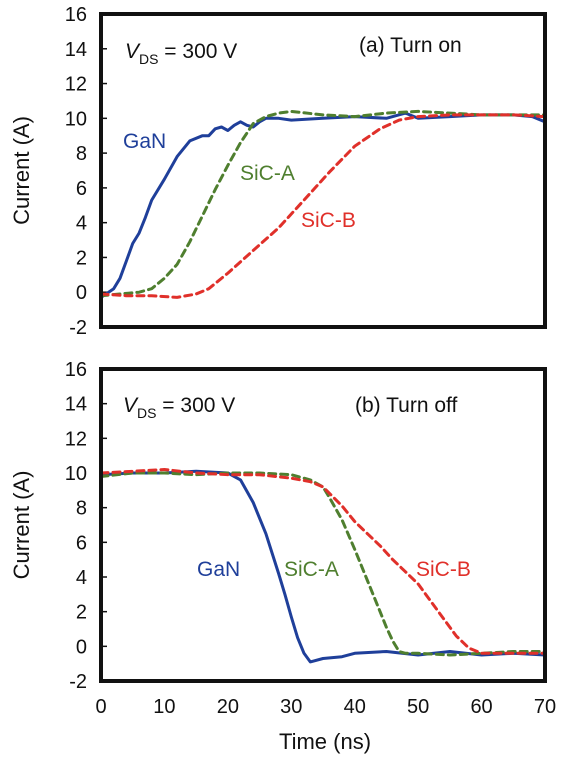 Image resolution: width=564 pixels, height=773 pixels. I want to click on x-tick-label: 50, so click(418, 707).